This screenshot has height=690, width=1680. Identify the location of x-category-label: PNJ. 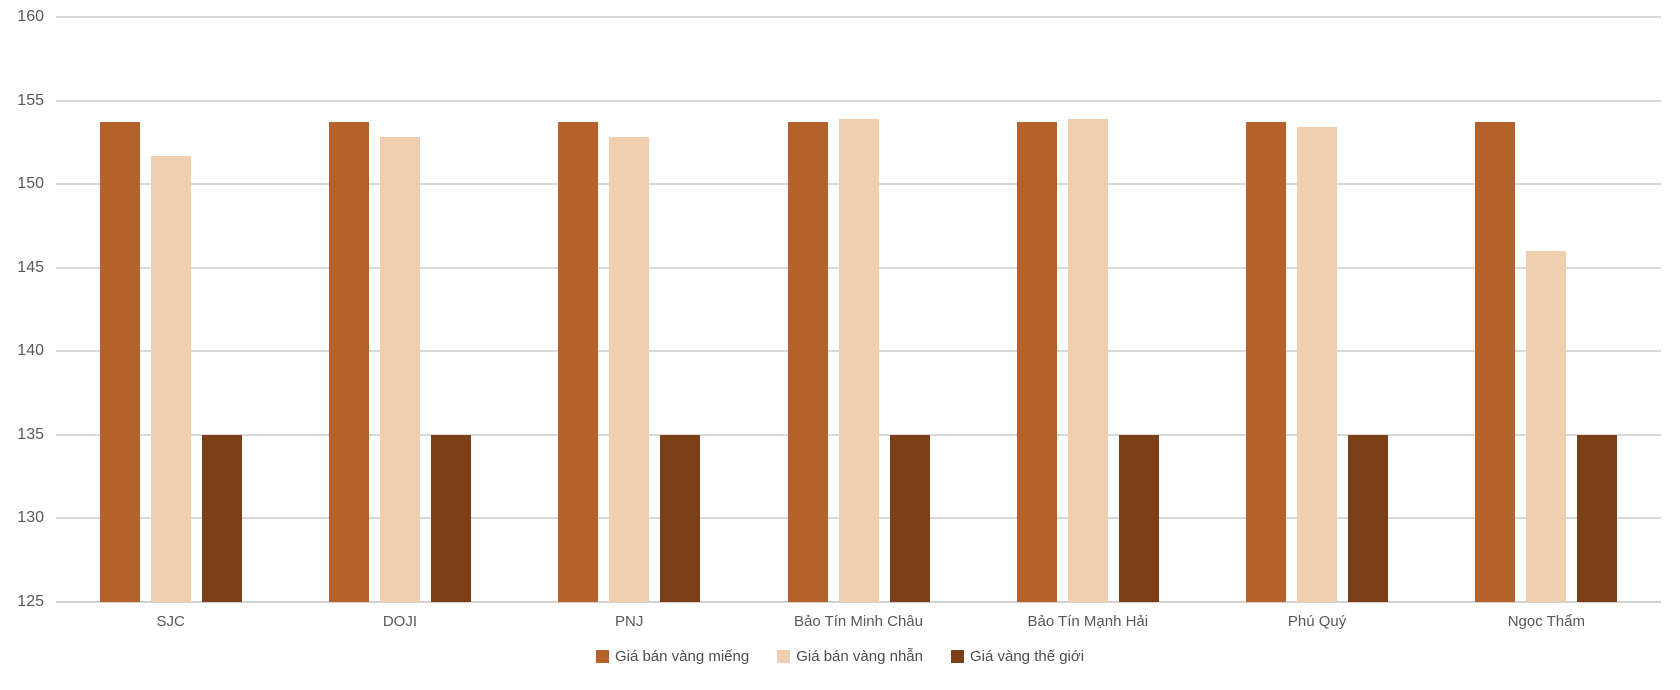
(629, 621).